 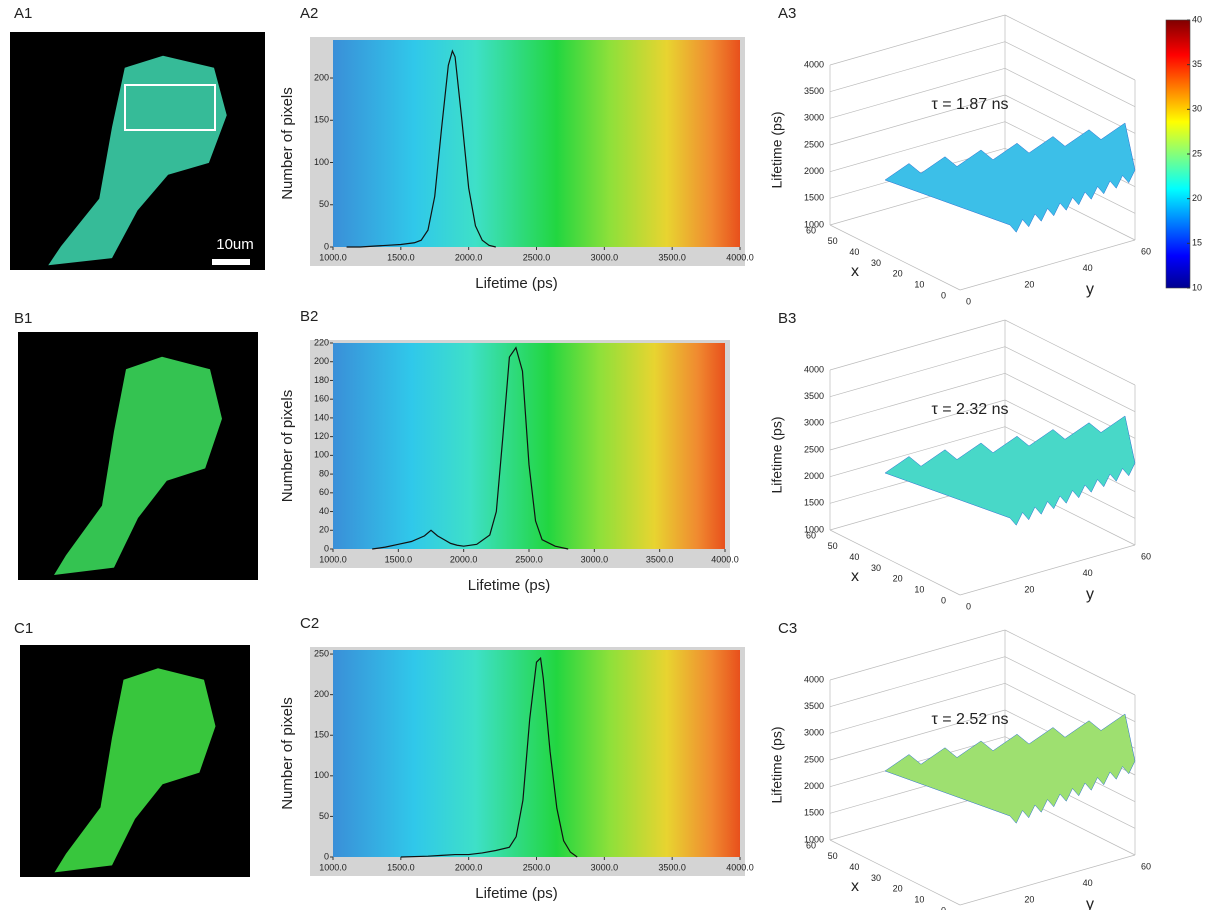 What do you see at coordinates (1197, 64) in the screenshot?
I see `colorbar-tick-label: 35` at bounding box center [1197, 64].